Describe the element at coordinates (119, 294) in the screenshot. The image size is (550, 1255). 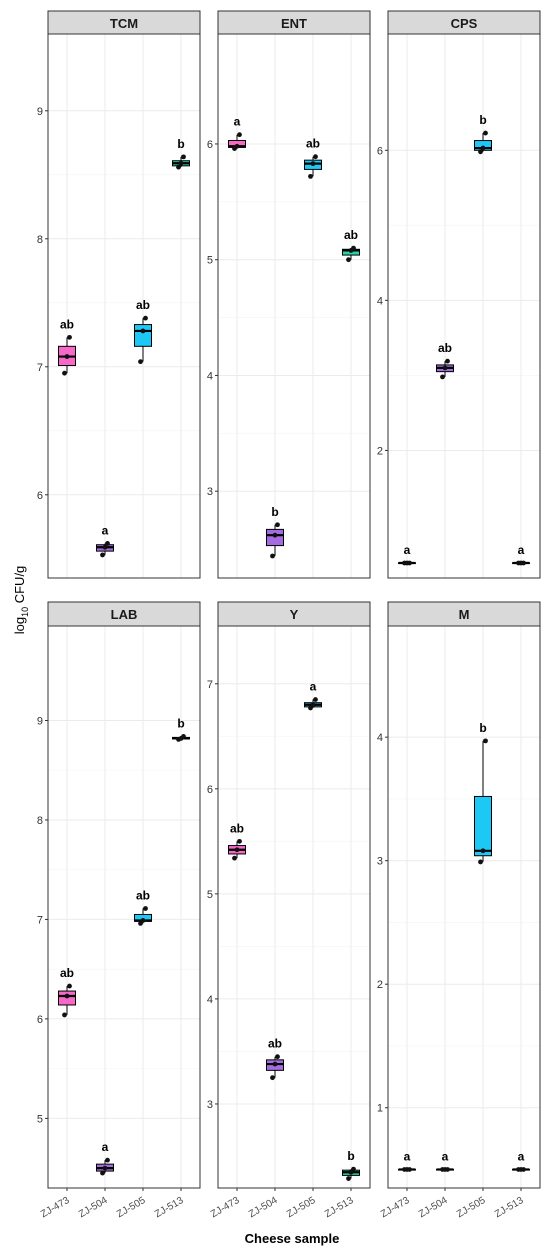
I see `facet-panel-tcm: TCM 6 7 8 9 ab a ab b` at that location.